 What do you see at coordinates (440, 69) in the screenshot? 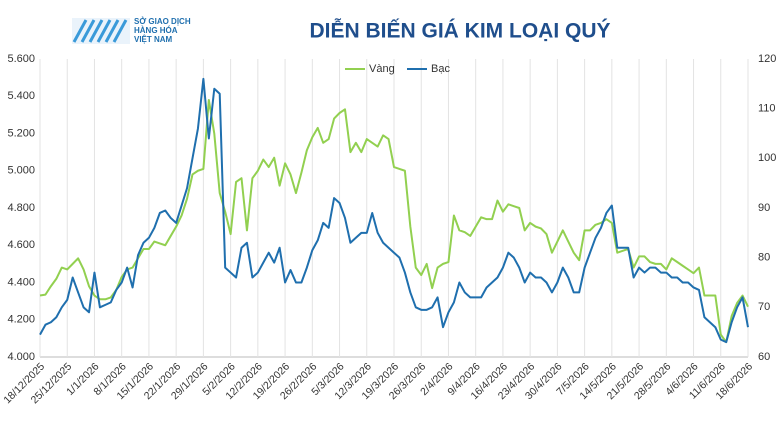
I see `legend-label: Bạc` at bounding box center [440, 69].